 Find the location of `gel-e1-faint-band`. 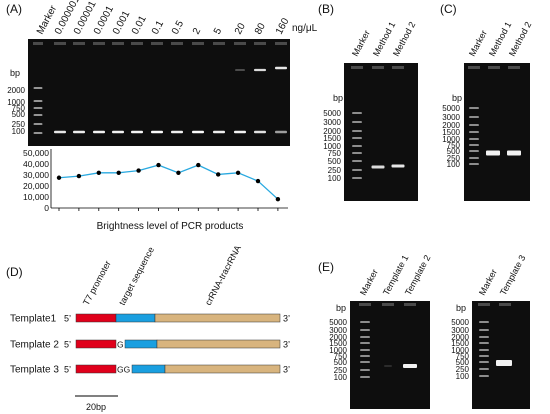

gel-e1-faint-band is located at coordinates (388, 366).